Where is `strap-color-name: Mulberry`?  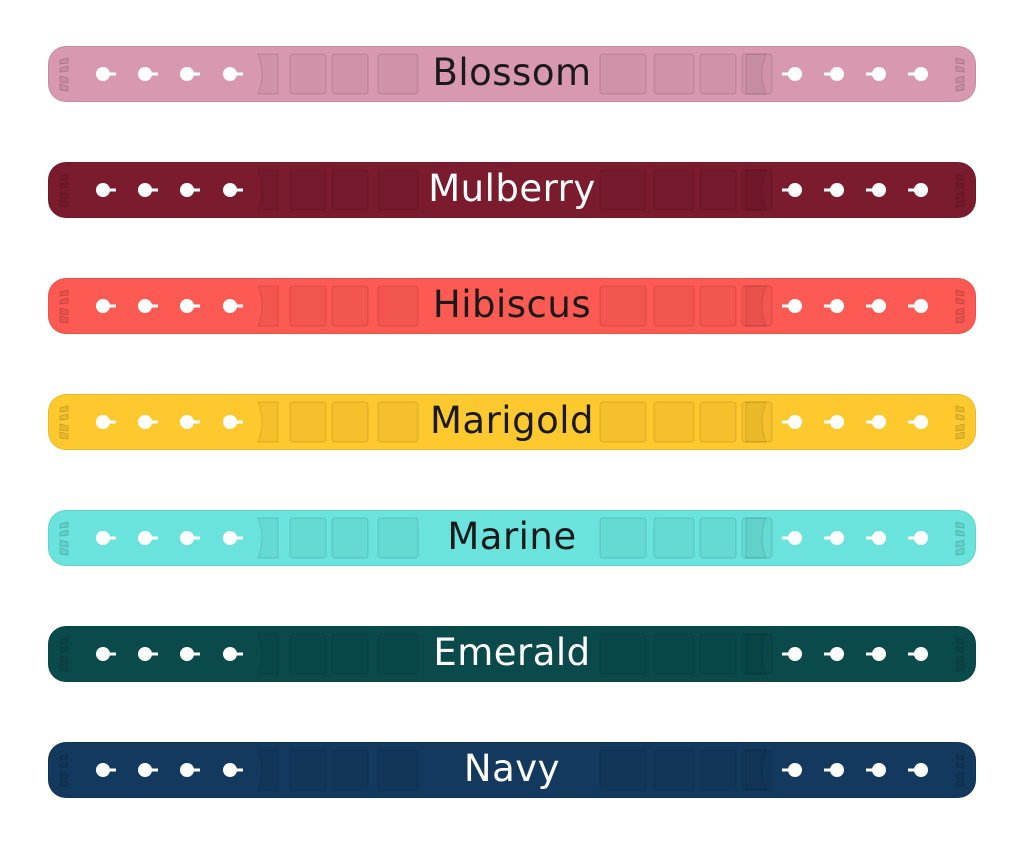
strap-color-name: Mulberry is located at coordinates (512, 188).